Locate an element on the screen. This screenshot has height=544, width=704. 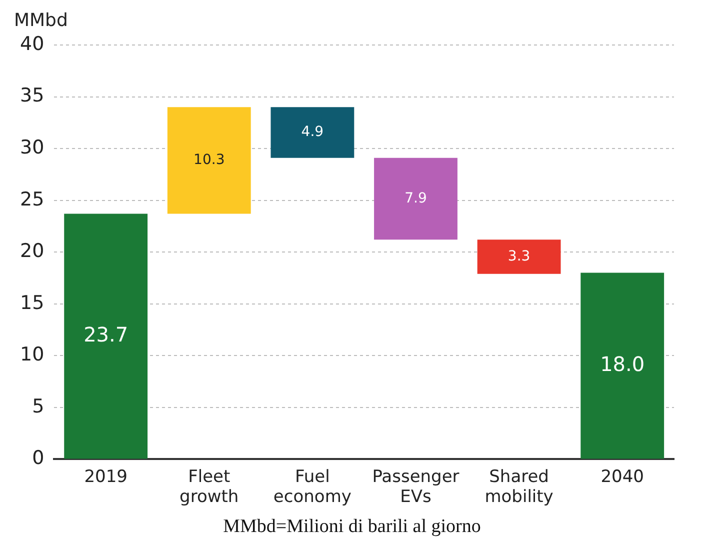
x-tick-label: 2019 is located at coordinates (106, 476).